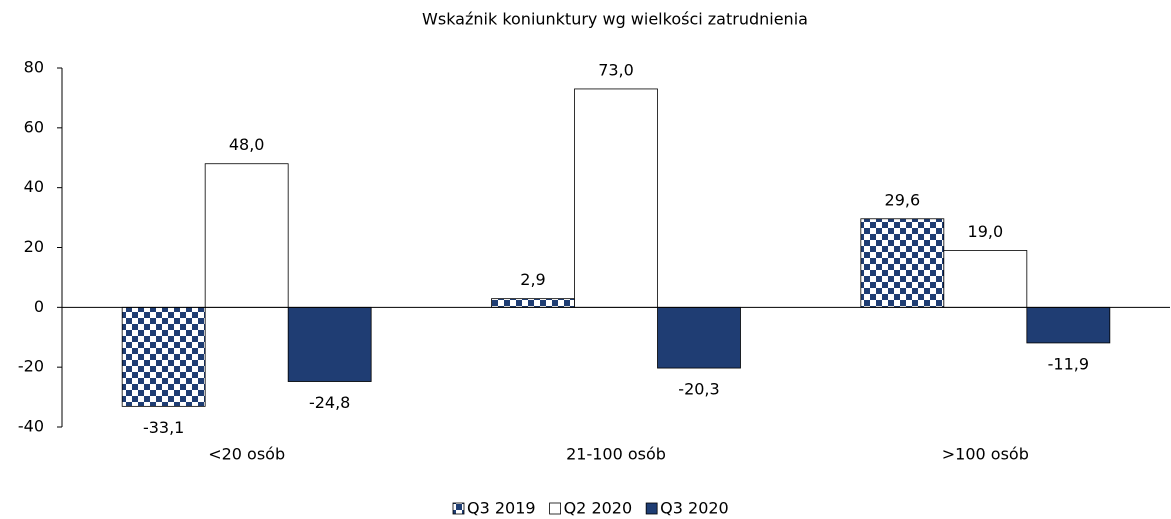 This screenshot has width=1171, height=519. What do you see at coordinates (985, 454) in the screenshot?
I see `x-tick-label: >100 osób` at bounding box center [985, 454].